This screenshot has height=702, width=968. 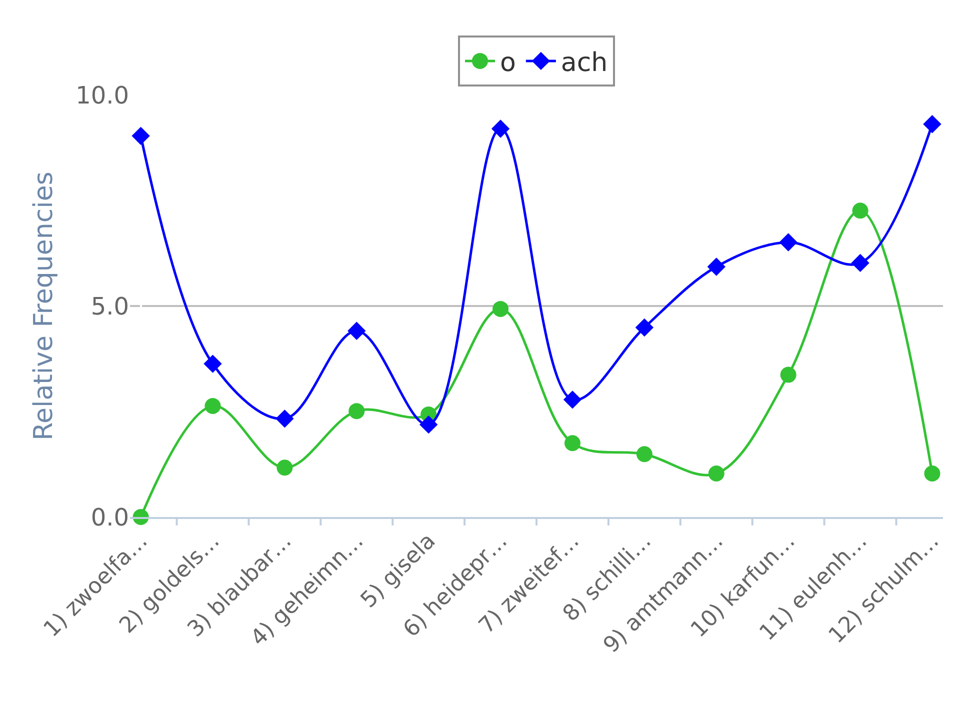 I want to click on y-tick-label: 5.0, so click(x=109, y=306).